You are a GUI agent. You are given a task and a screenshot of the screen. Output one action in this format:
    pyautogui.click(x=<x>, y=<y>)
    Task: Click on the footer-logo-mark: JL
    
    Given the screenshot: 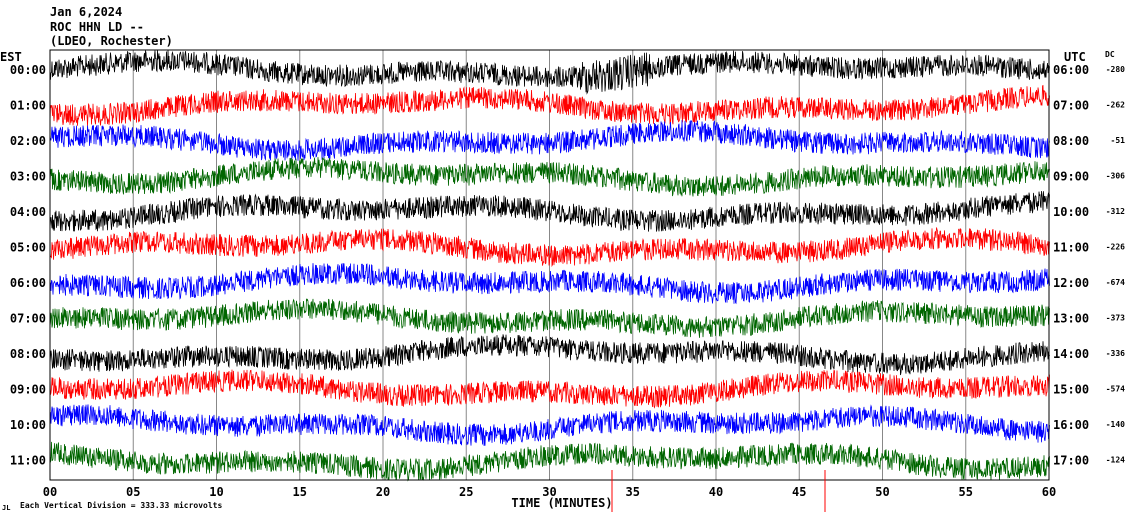 What is the action you would take?
    pyautogui.click(x=6, y=508)
    